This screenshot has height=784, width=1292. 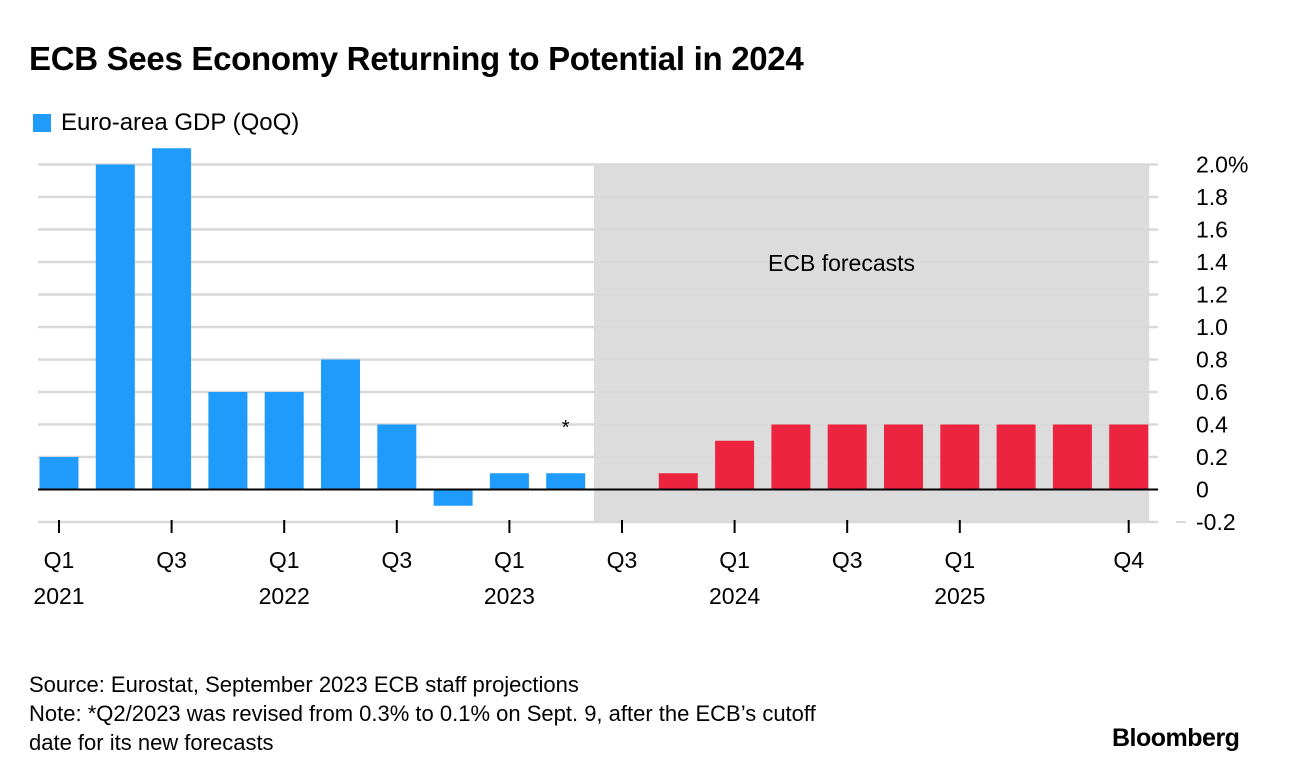 I want to click on legend-swatch-gdp, so click(x=42, y=123).